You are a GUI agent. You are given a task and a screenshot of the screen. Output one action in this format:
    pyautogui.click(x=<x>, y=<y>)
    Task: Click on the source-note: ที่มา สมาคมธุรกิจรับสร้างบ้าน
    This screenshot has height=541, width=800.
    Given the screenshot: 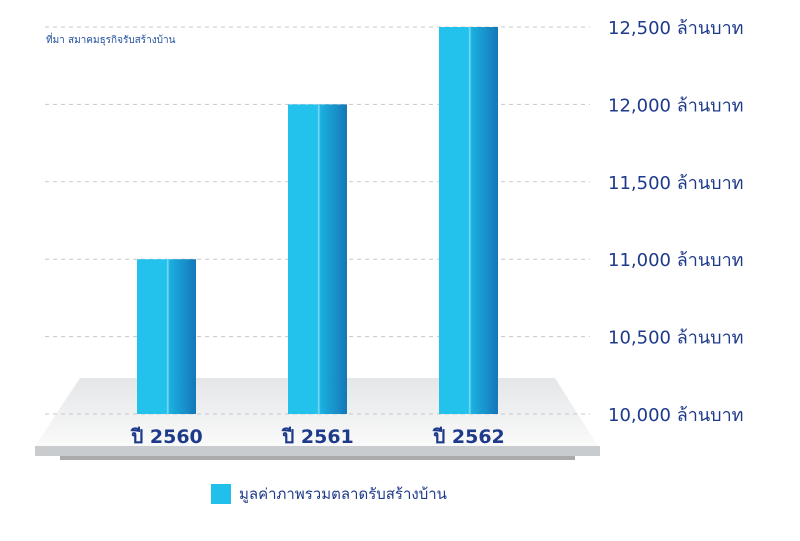 What is the action you would take?
    pyautogui.click(x=111, y=40)
    